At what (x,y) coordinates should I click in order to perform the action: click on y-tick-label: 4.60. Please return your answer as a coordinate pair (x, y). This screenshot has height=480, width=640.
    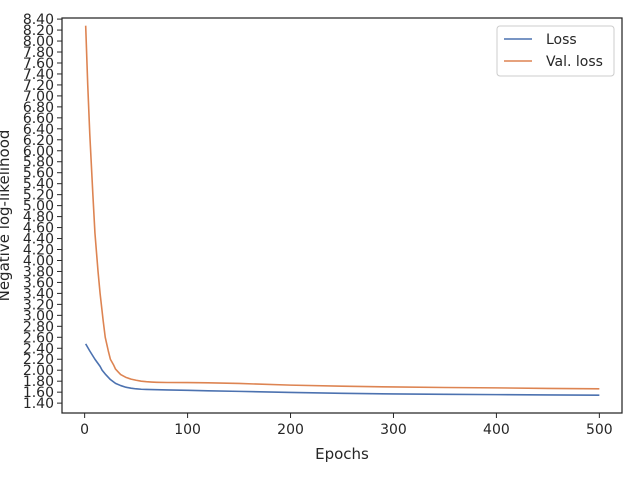
    Looking at the image, I should click on (38, 229).